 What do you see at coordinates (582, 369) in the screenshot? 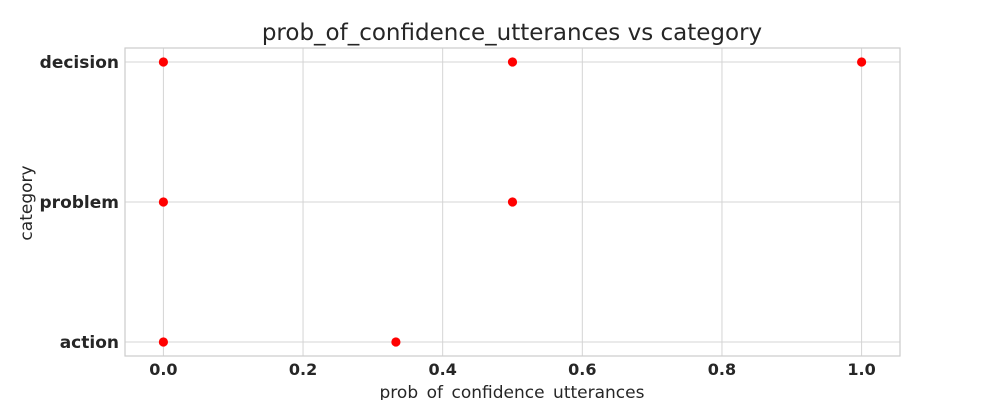
I see `x-tick-label: 0.6` at bounding box center [582, 369].